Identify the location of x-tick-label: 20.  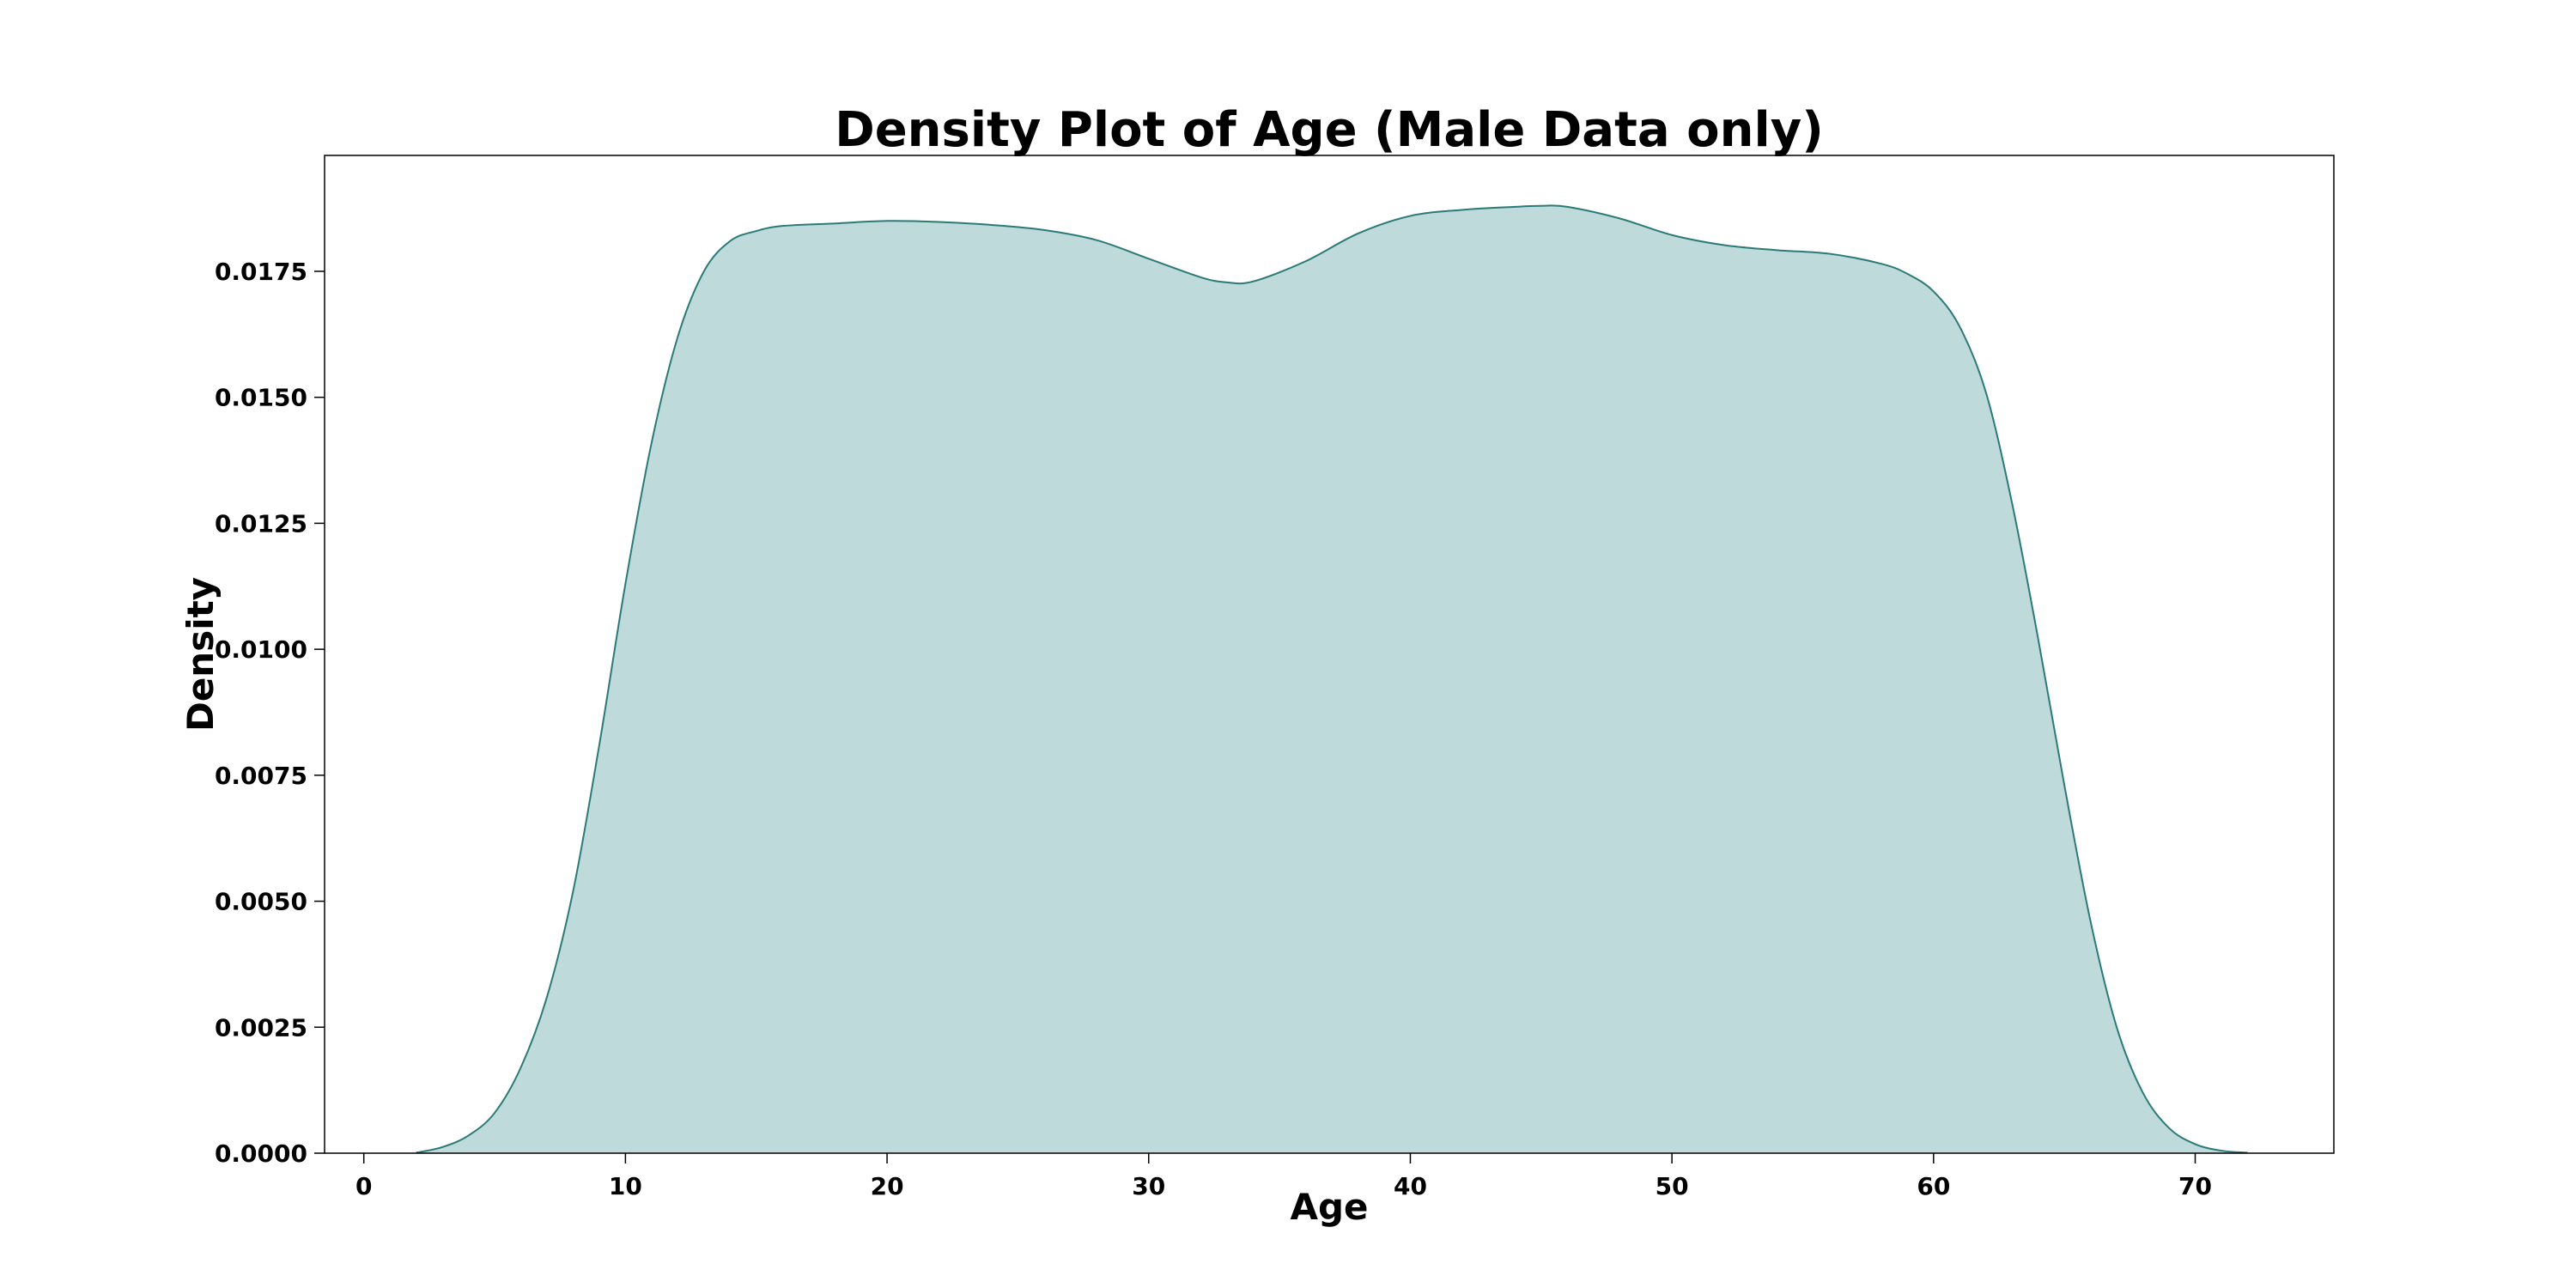
(888, 1186).